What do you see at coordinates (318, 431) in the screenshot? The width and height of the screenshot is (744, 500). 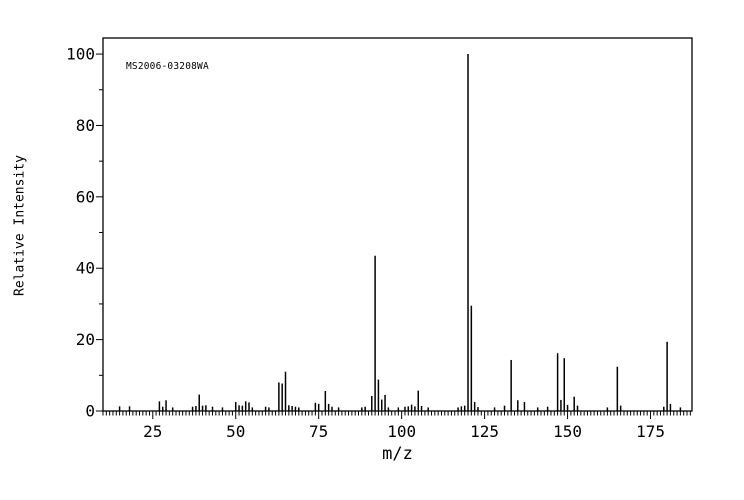 I see `x-tick-label: 75` at bounding box center [318, 431].